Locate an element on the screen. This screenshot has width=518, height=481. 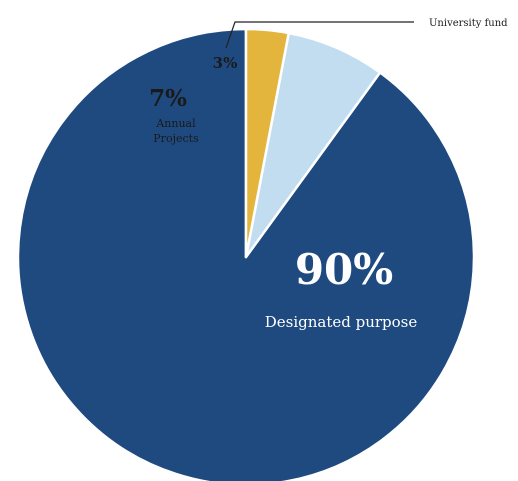
pie-slice-university is located at coordinates (267, 143).